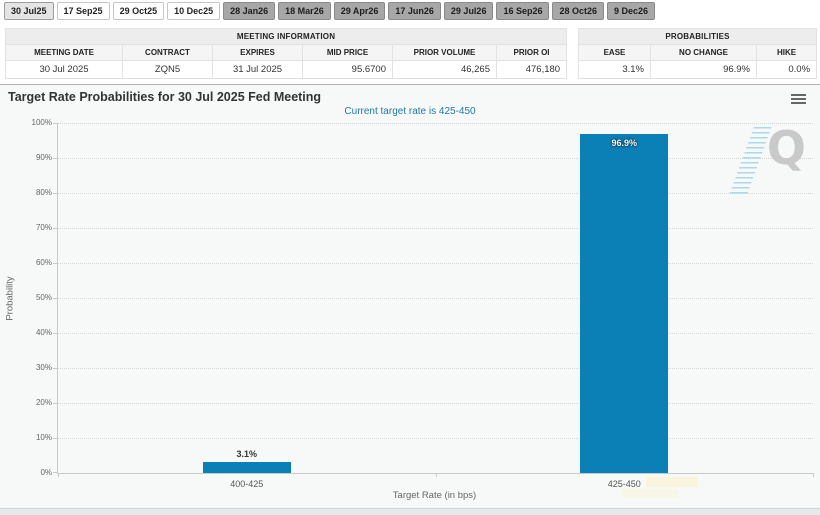 This screenshot has width=820, height=515. Describe the element at coordinates (435, 368) in the screenshot. I see `gridline-30%` at that location.